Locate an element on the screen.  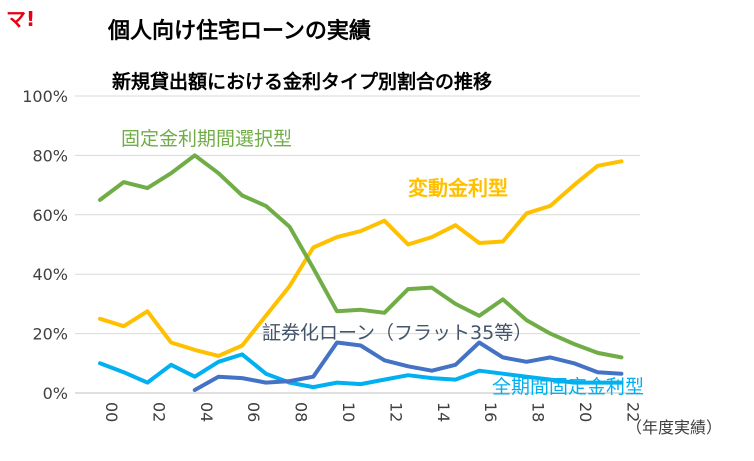
x-tick-label: 14 is located at coordinates (443, 412).